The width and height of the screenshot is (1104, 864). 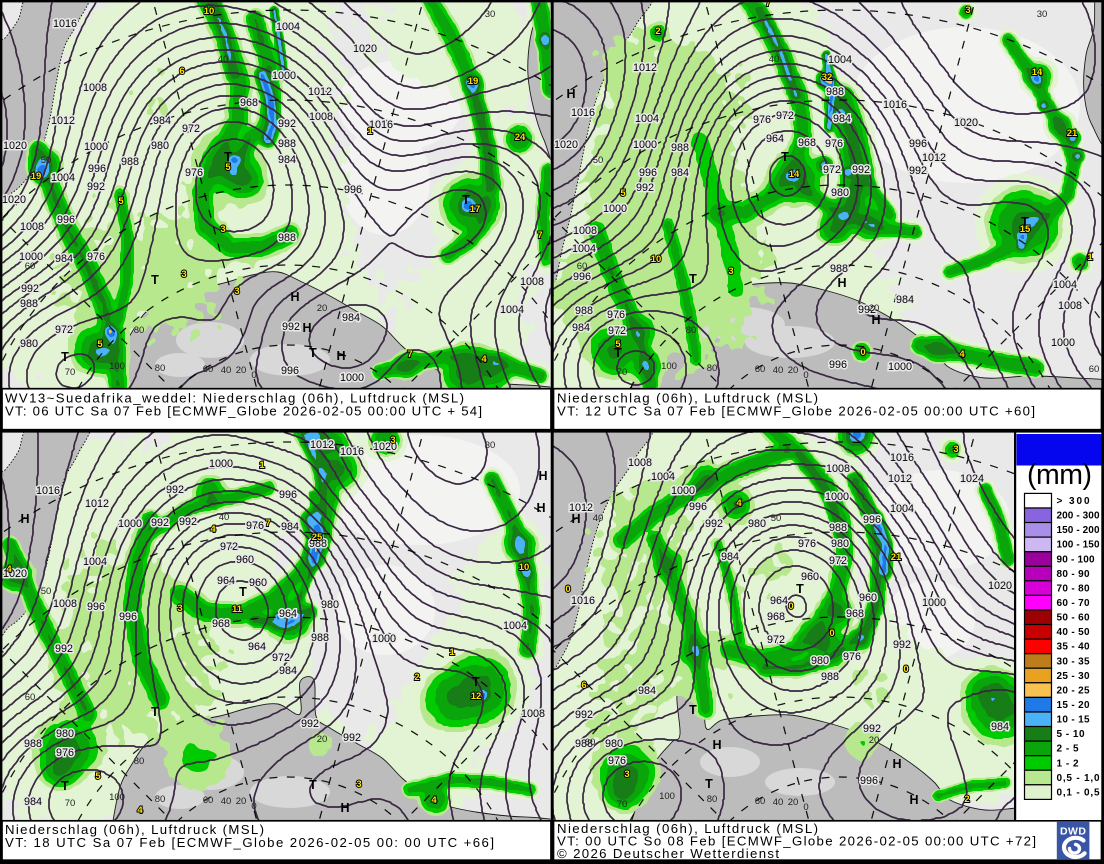 I want to click on svg-text: 984, so click(x=1000, y=727).